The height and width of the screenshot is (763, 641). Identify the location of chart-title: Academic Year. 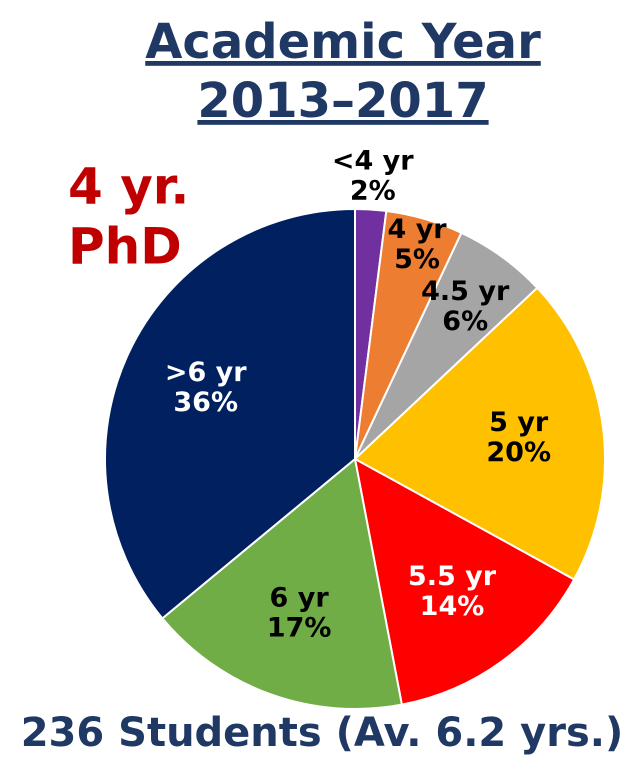
(343, 42).